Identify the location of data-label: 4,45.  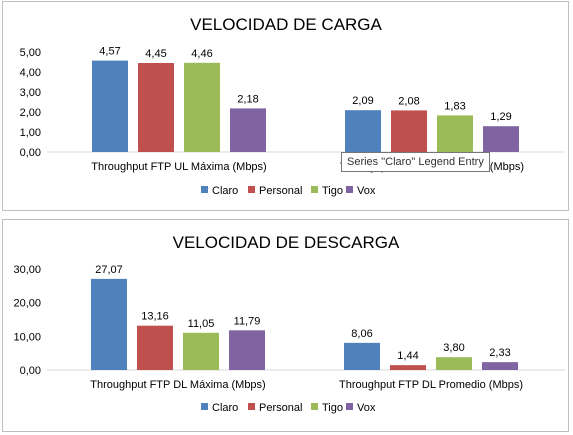
(155, 54).